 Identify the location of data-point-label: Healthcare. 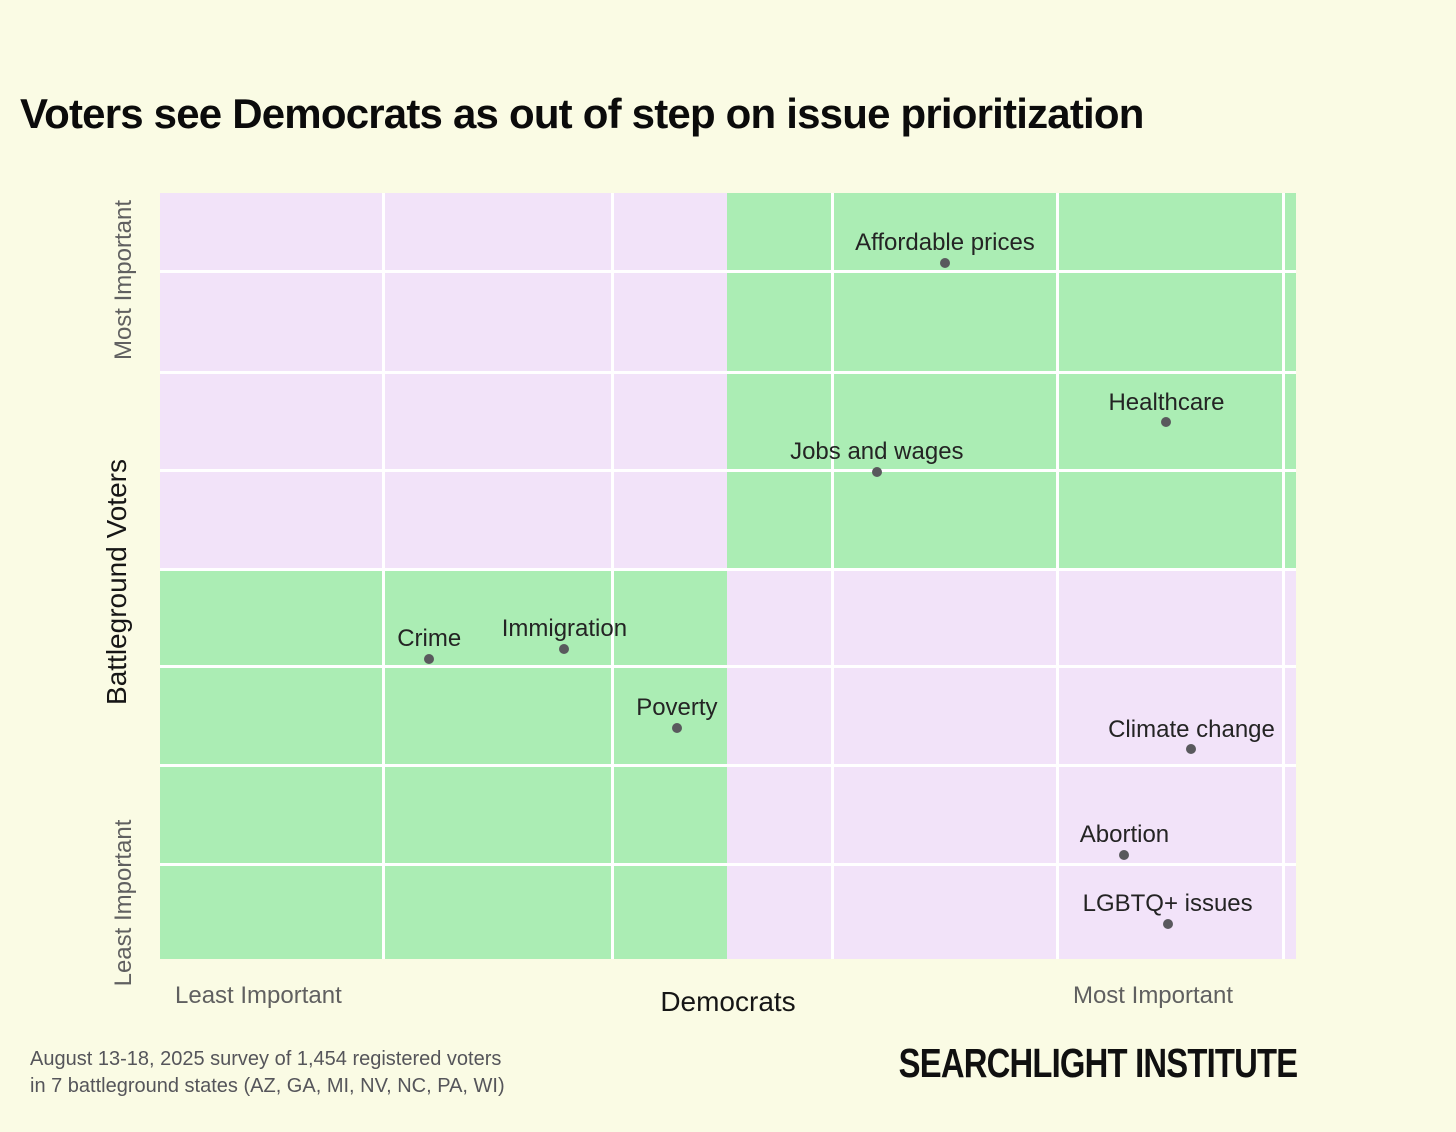
(1166, 402).